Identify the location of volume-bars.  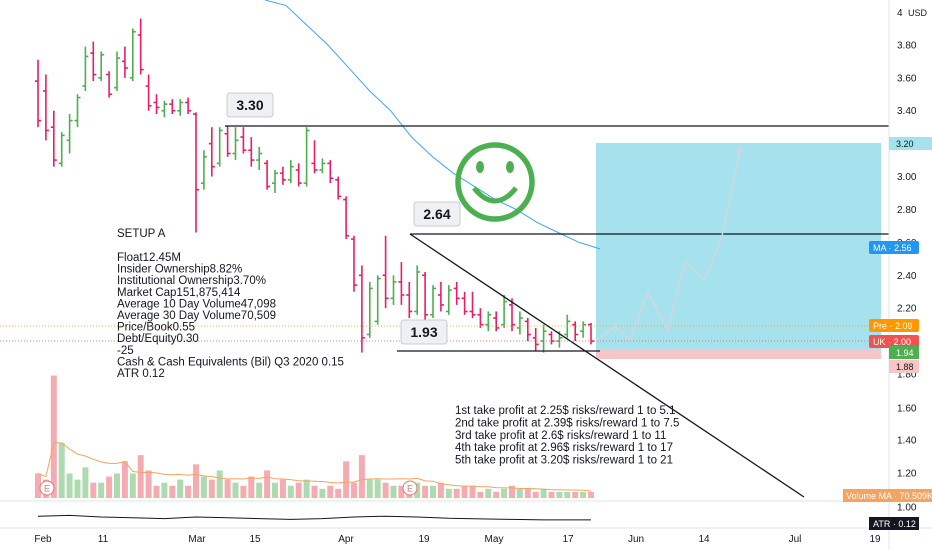
(314, 436).